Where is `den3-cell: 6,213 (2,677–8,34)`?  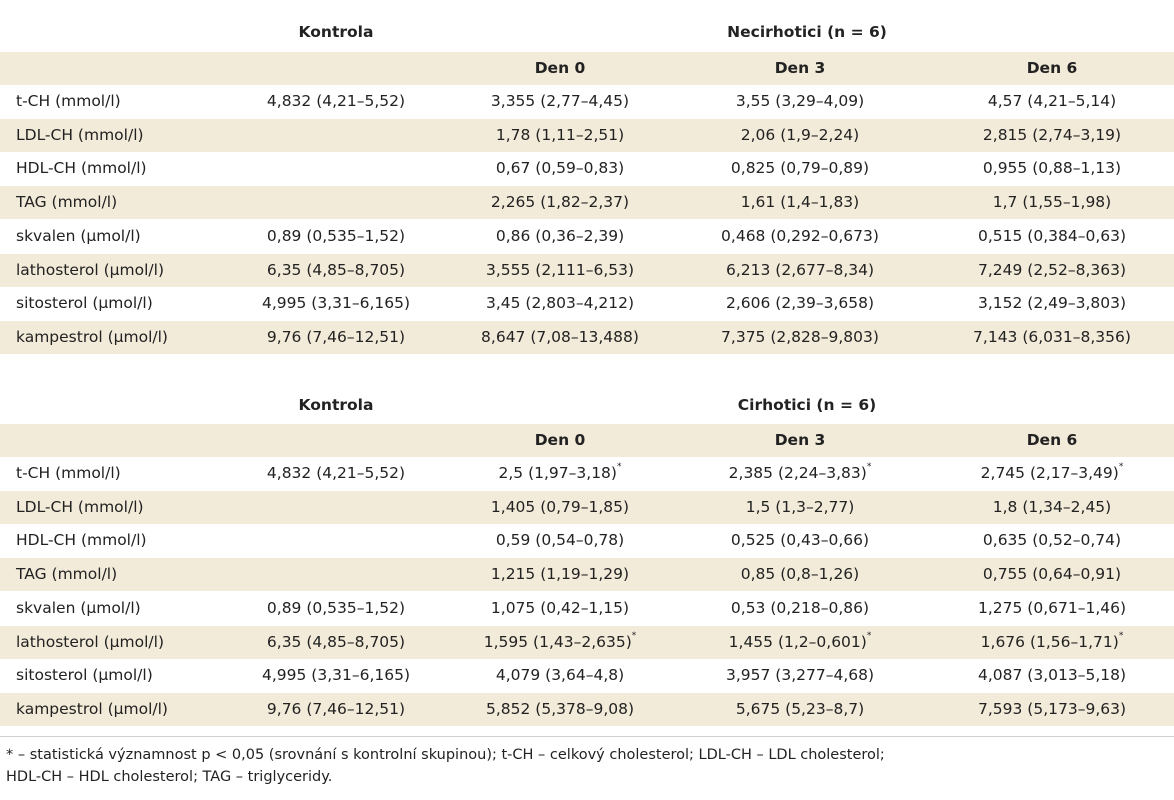 den3-cell: 6,213 (2,677–8,34) is located at coordinates (800, 270).